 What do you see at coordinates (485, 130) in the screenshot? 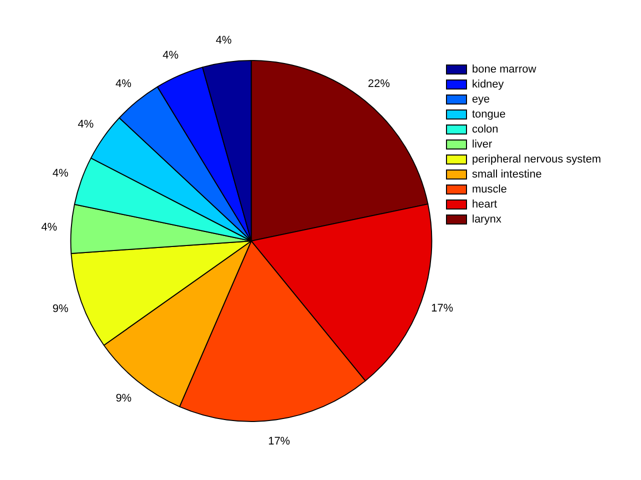
I see `legend-label: colon` at bounding box center [485, 130].